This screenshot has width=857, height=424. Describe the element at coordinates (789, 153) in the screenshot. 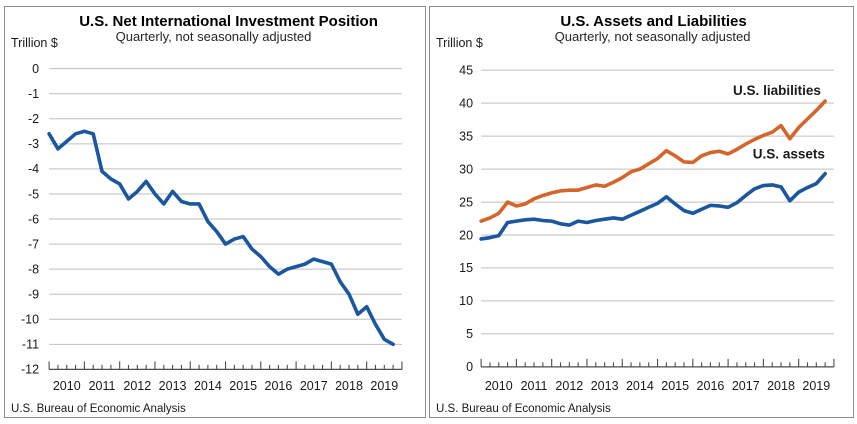

I see `assets-series-label: U.S. assets` at that location.